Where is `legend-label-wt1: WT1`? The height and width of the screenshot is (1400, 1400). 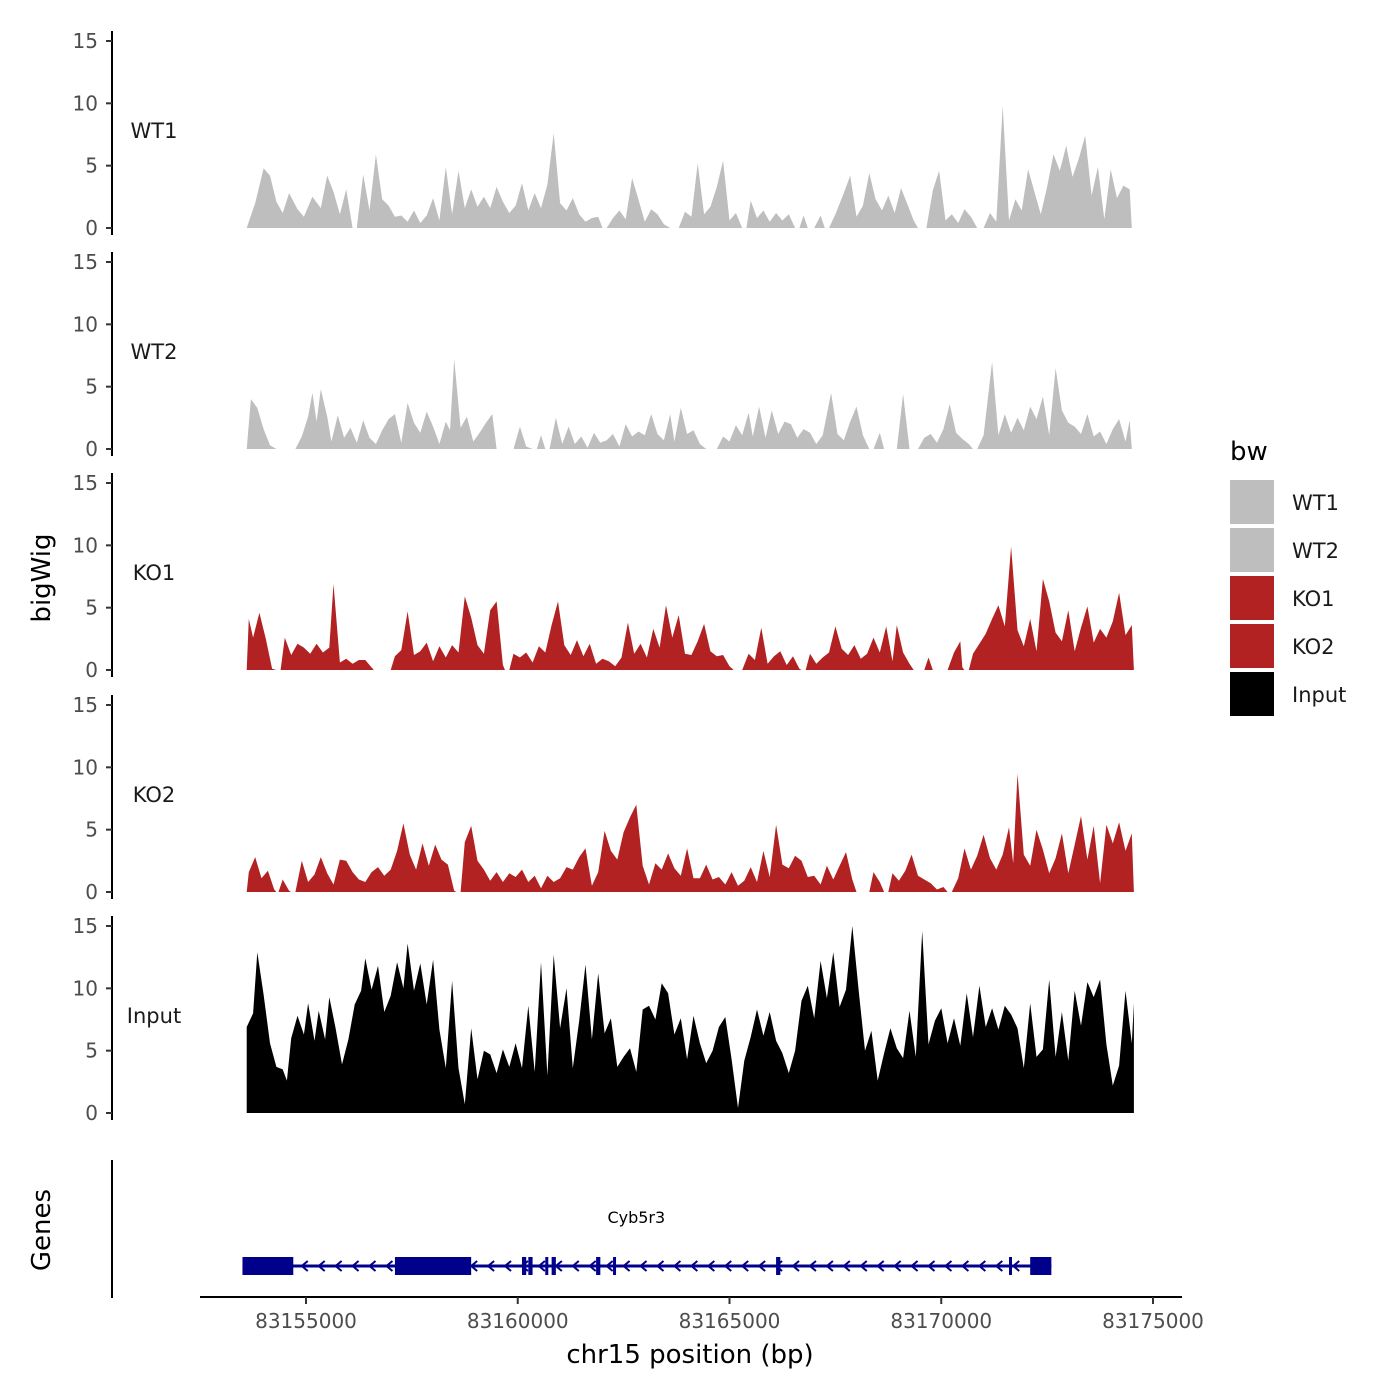
legend-label-wt1: WT1 is located at coordinates (1315, 503).